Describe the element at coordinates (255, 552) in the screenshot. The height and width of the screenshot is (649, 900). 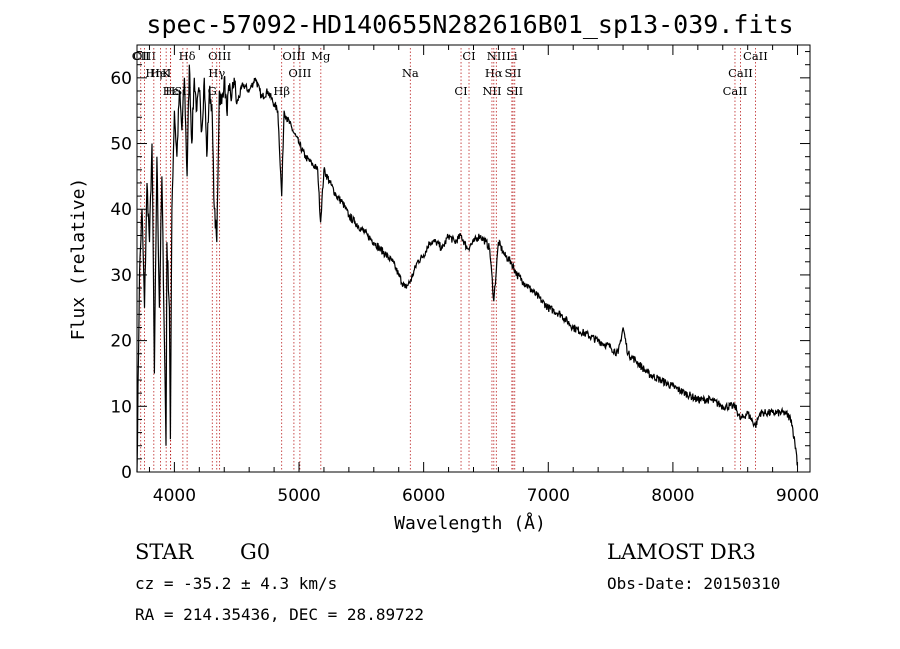
I see `spectral-subclass: G0` at that location.